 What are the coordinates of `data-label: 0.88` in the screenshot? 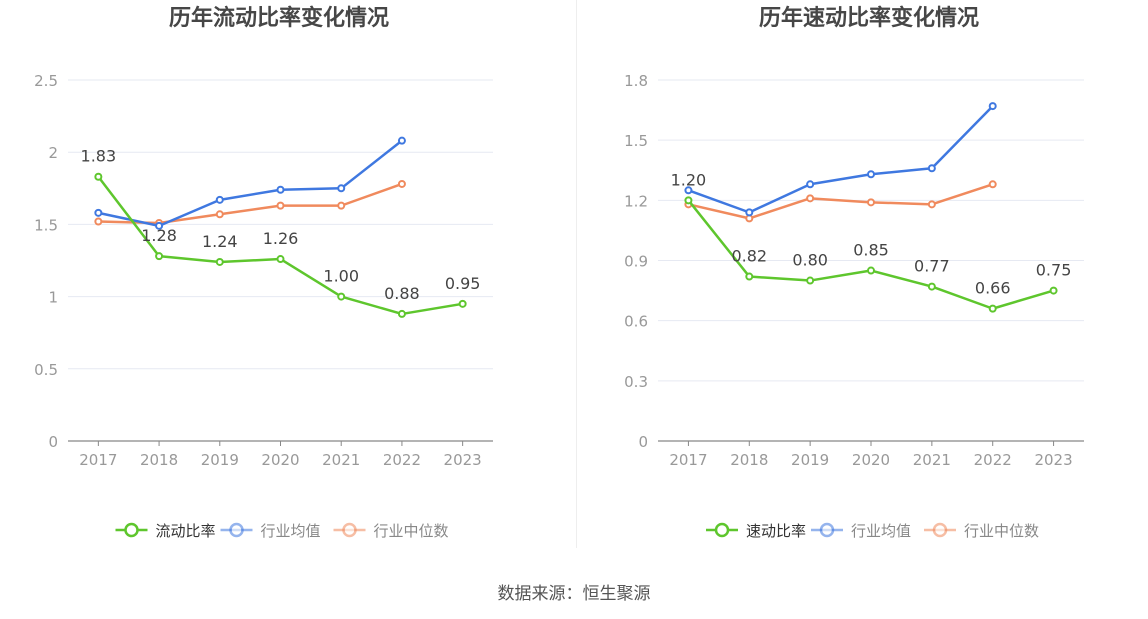 It's located at (402, 293).